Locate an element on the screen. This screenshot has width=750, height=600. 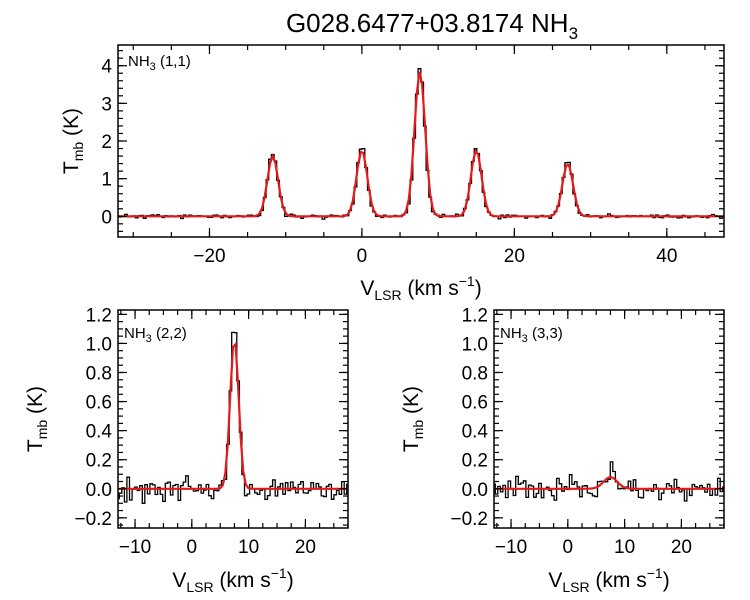
panel-label-rest: (3,3) is located at coordinates (545, 333).